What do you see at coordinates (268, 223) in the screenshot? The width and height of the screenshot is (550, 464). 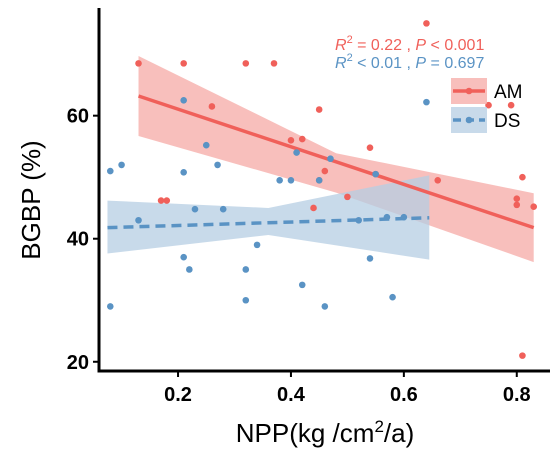 I see `fit-line-ds` at bounding box center [268, 223].